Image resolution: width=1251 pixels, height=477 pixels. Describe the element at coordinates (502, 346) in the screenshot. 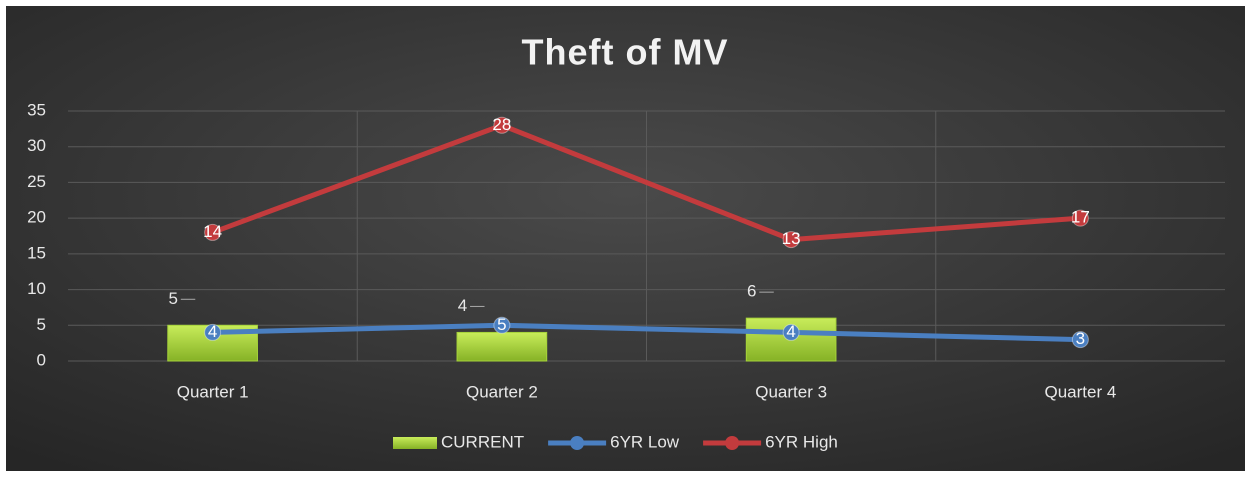

I see `bar` at that location.